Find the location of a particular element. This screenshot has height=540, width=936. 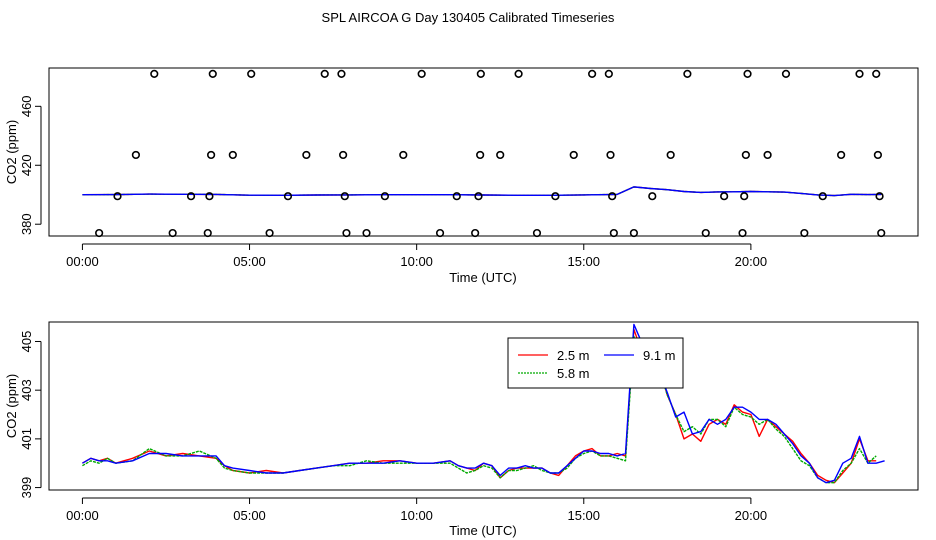

y-tick-label: 399 is located at coordinates (26, 488).